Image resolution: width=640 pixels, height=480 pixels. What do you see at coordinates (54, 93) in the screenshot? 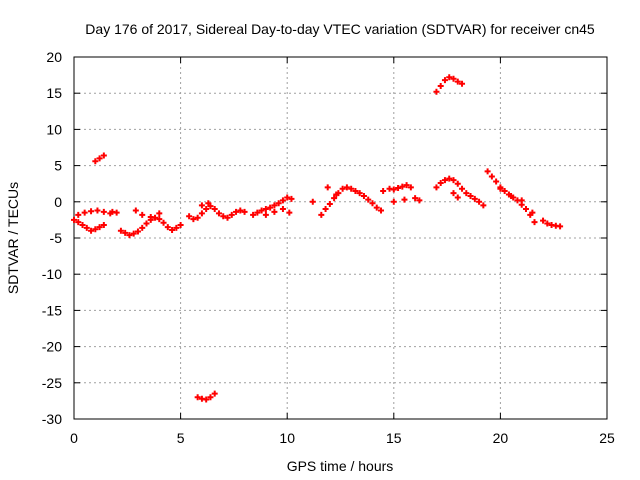
I see `y-tick-label: 15` at bounding box center [54, 93].